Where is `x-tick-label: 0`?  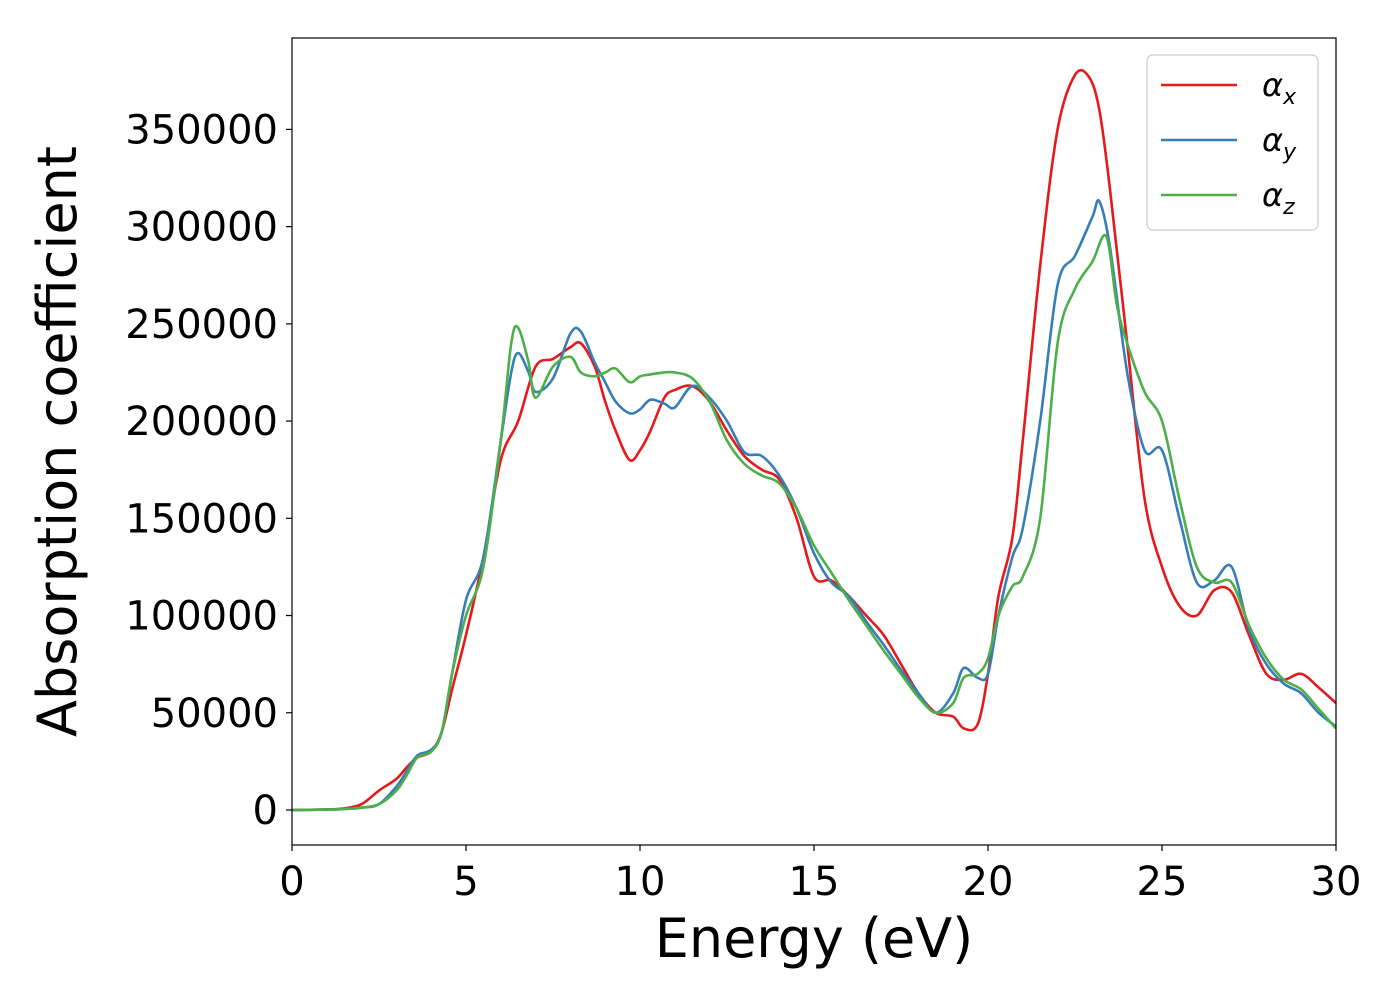
x-tick-label: 0 is located at coordinates (291, 882).